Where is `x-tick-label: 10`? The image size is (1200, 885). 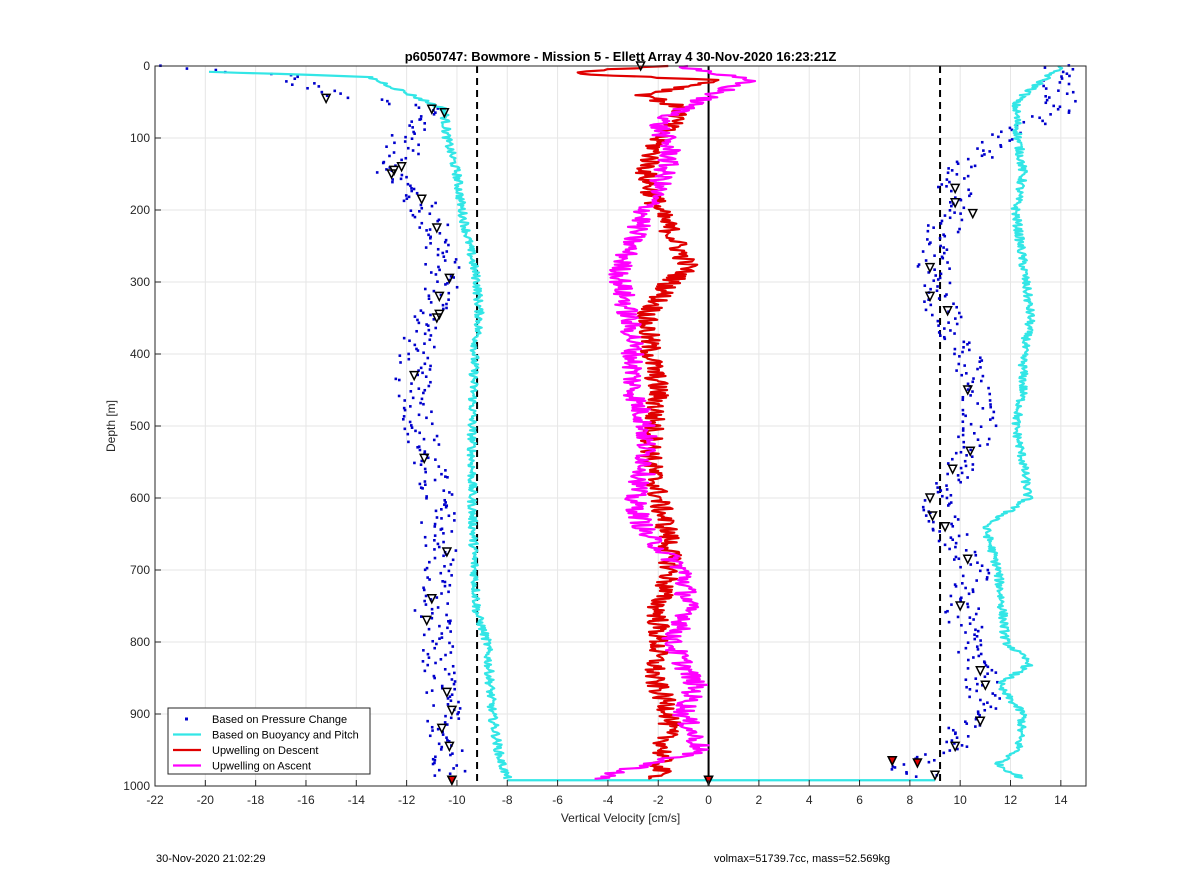
x-tick-label: 10 is located at coordinates (961, 800).